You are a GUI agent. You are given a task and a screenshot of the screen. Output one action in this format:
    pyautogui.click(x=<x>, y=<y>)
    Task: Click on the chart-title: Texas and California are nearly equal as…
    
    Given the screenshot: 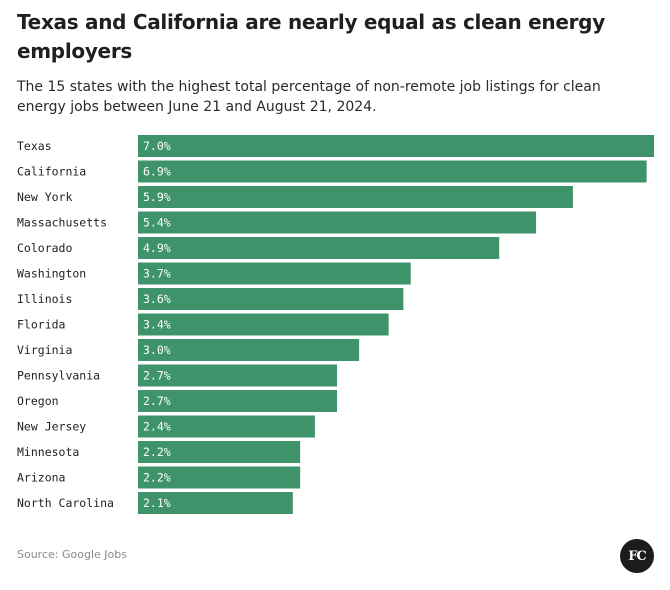 What is the action you would take?
    pyautogui.click(x=311, y=36)
    